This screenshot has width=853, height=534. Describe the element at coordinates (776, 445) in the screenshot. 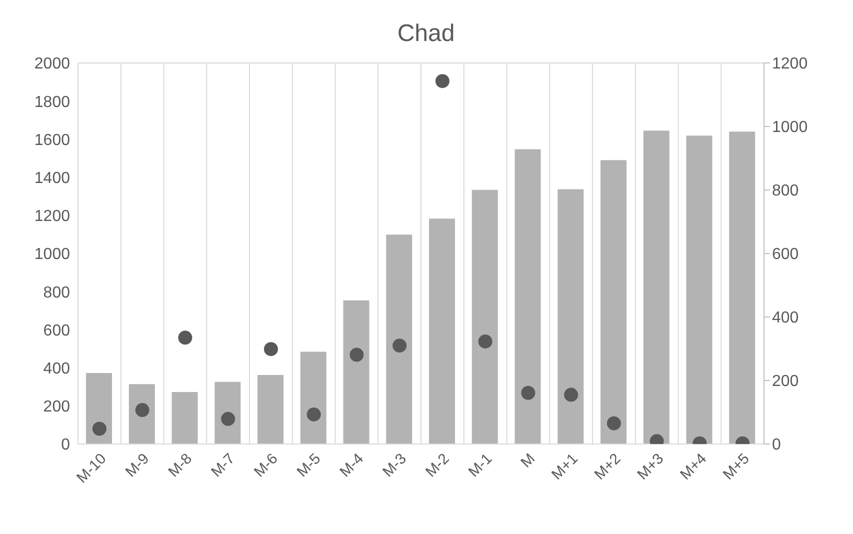

I see `y2-tick-label: 0` at that location.